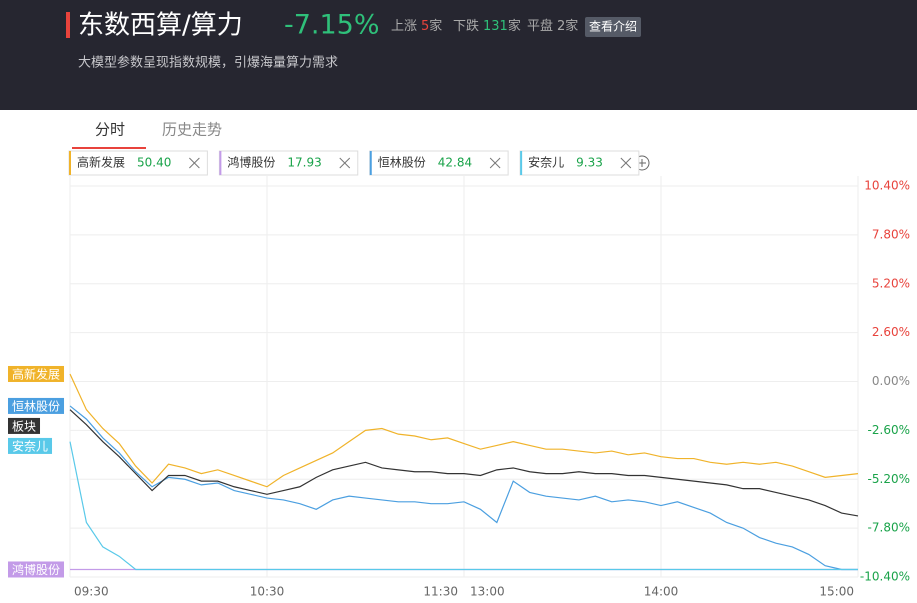  I want to click on y-tick-label: 5.20%, so click(891, 283).